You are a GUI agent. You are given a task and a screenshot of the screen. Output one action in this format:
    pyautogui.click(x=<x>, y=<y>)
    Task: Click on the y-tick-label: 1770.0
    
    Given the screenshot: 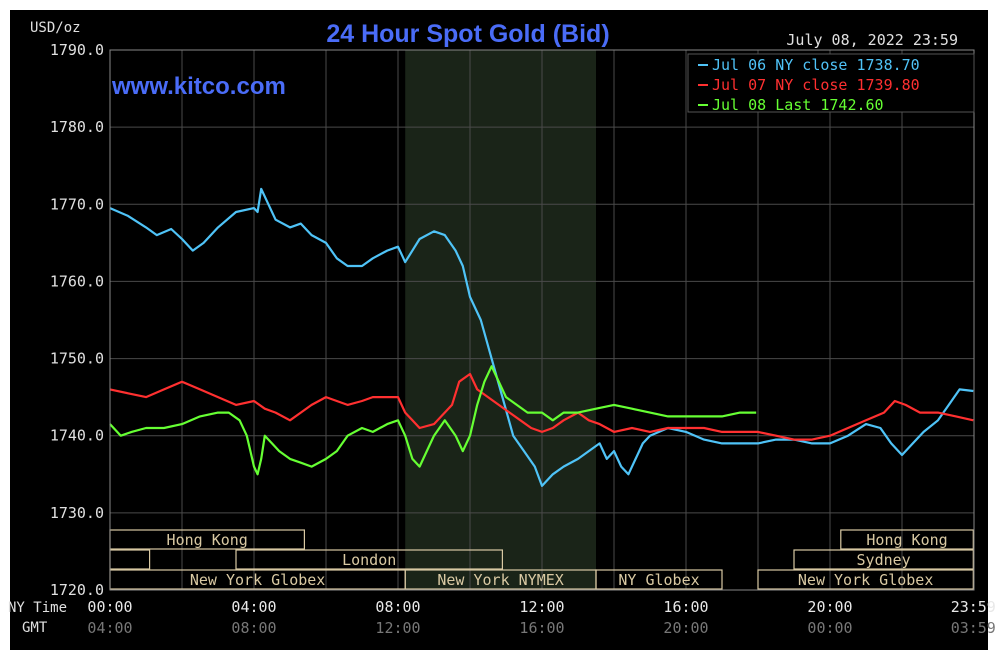 What is the action you would take?
    pyautogui.click(x=77, y=204)
    